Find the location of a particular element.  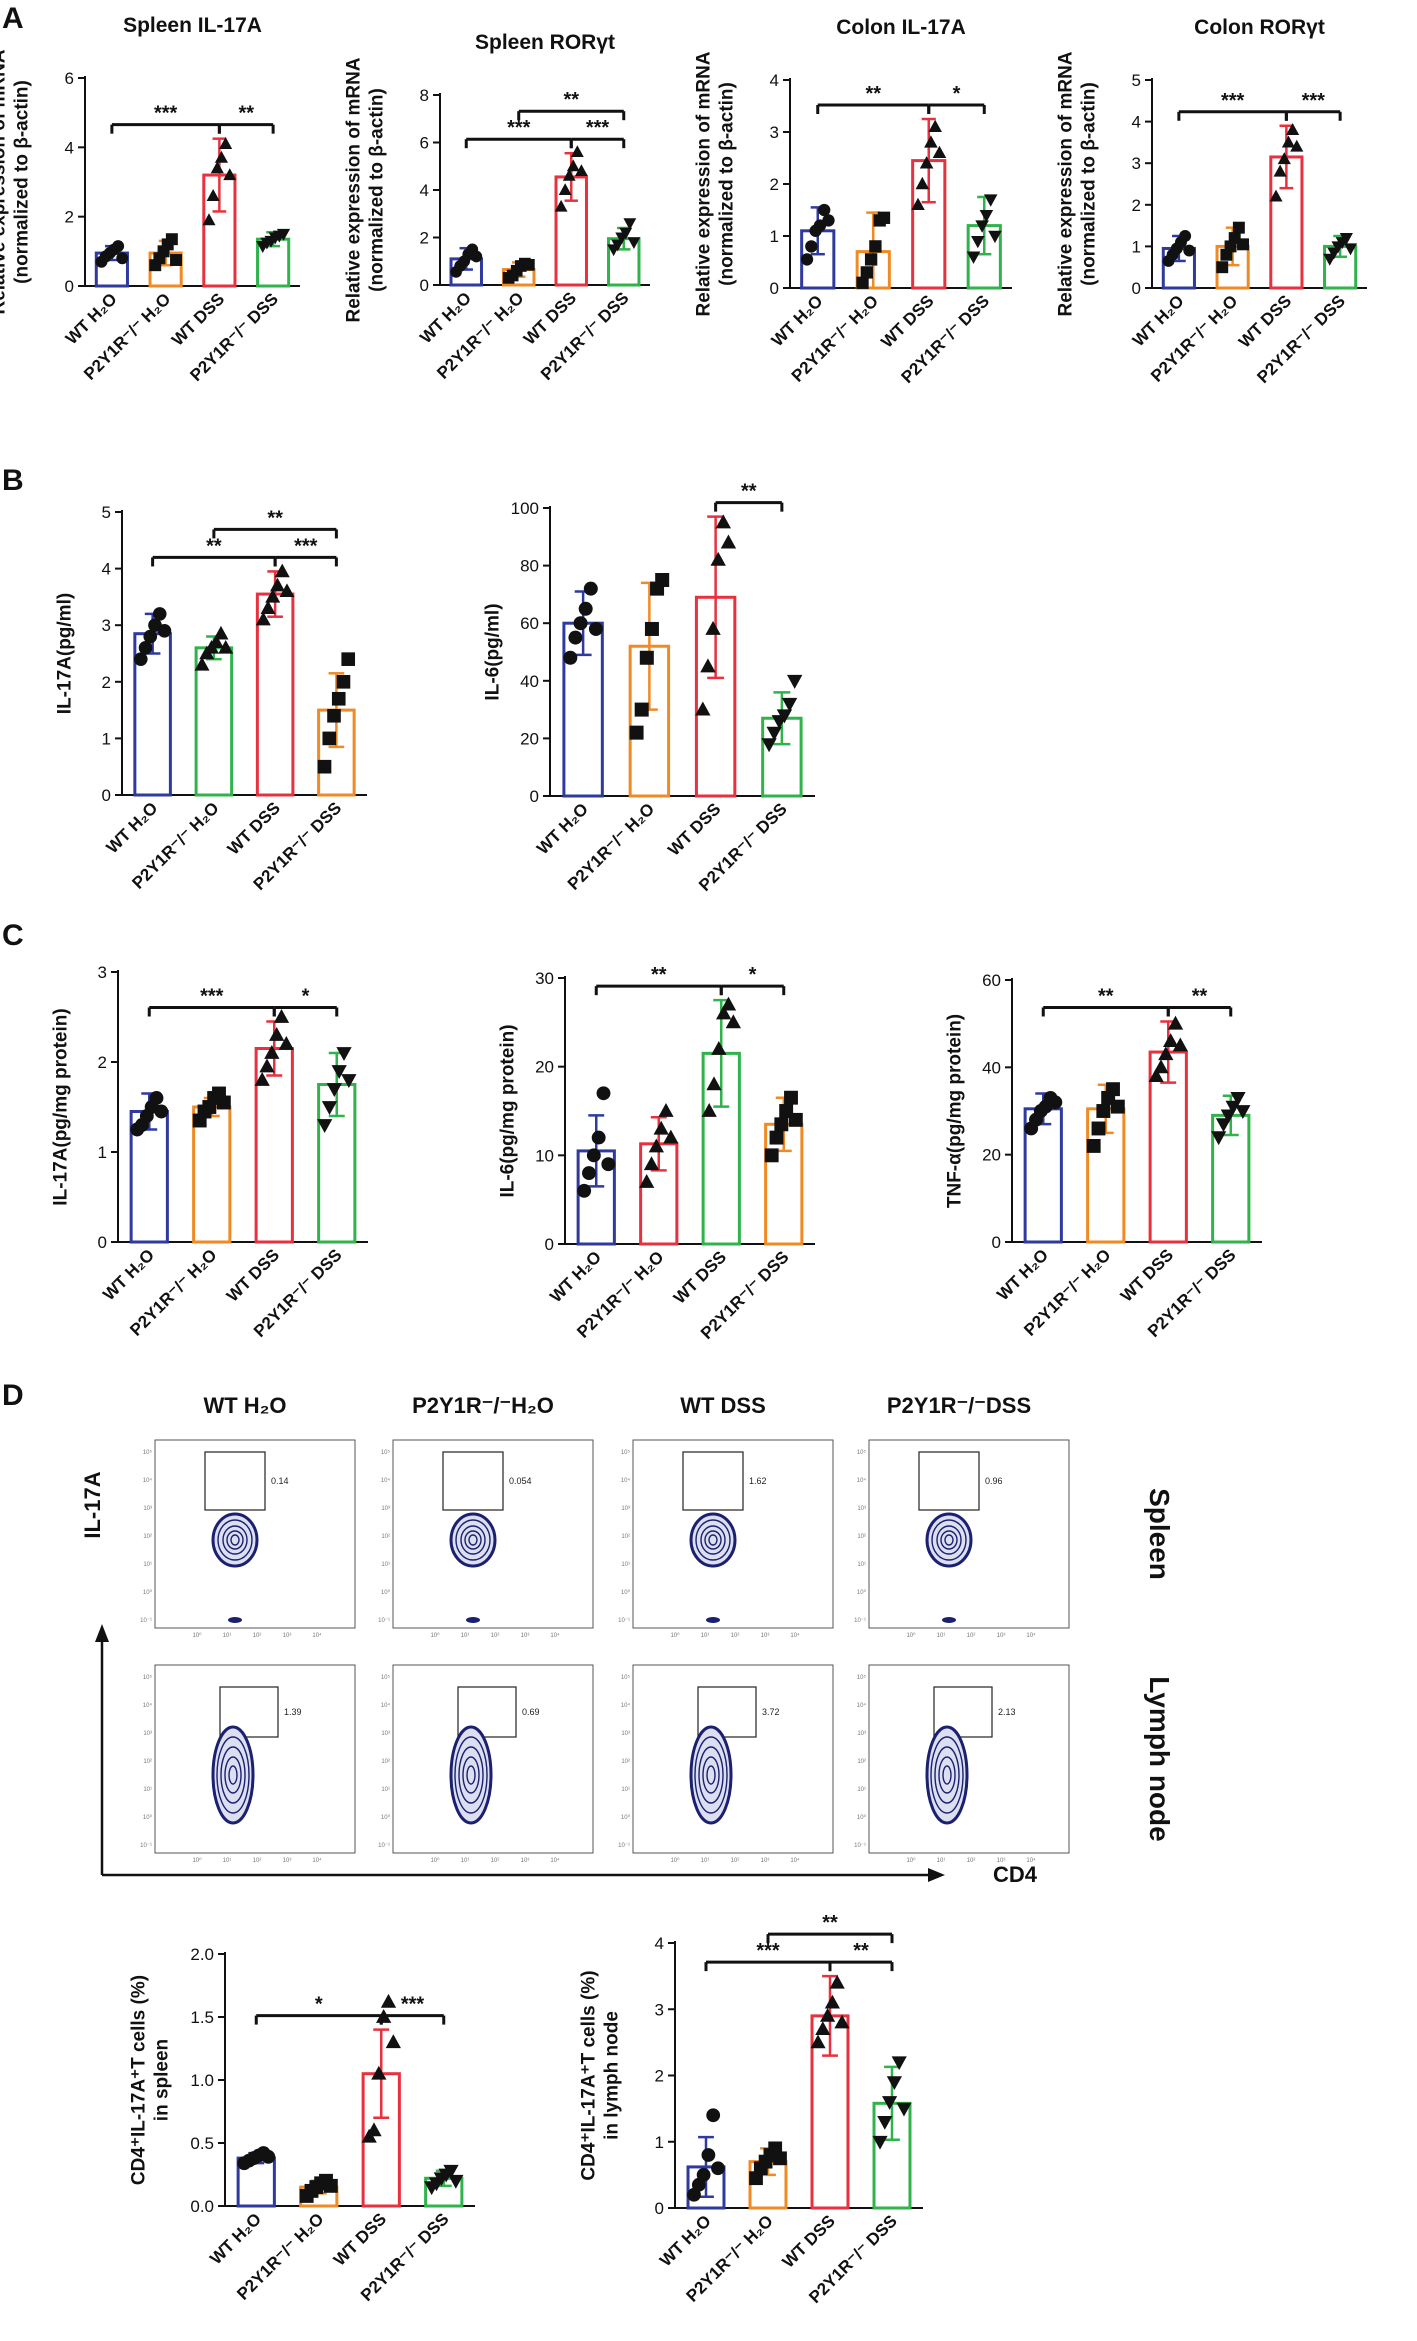

y-tick-label: 1.0 is located at coordinates (202, 2080).